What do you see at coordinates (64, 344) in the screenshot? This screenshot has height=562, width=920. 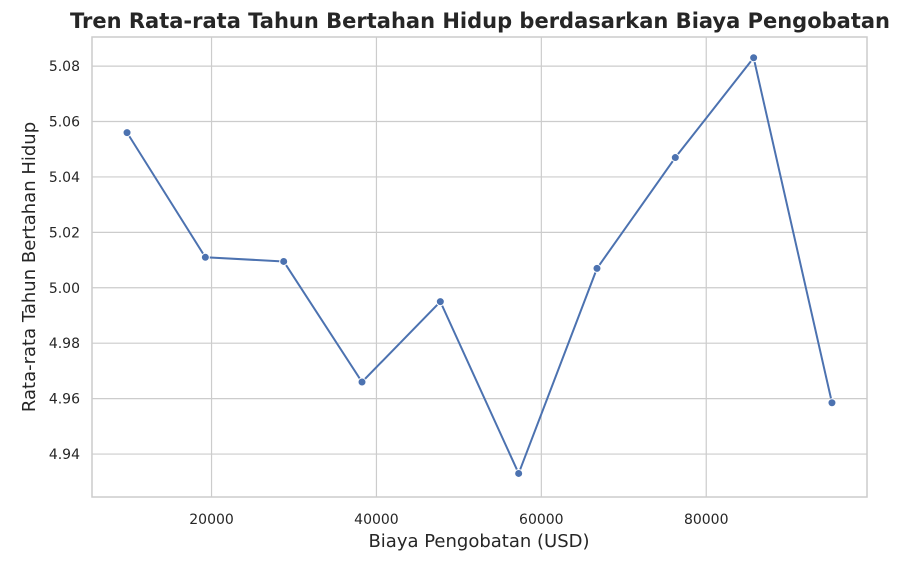 I see `y-tick-label: 4.98` at bounding box center [64, 344].